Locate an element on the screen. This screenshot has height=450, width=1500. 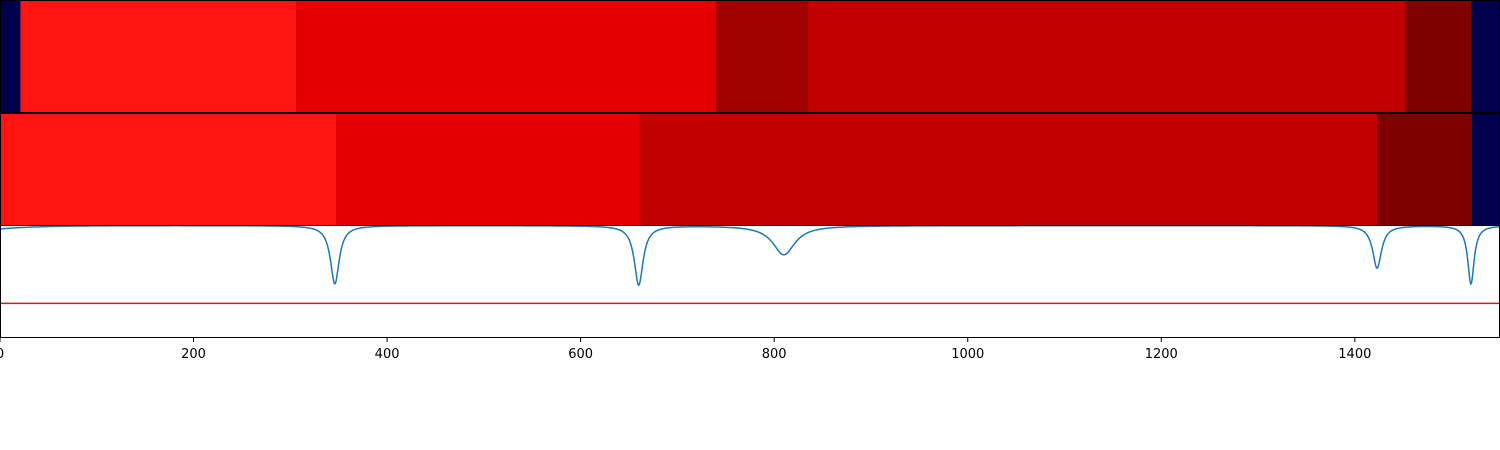
x-tick-label: 1200 is located at coordinates (1161, 354).